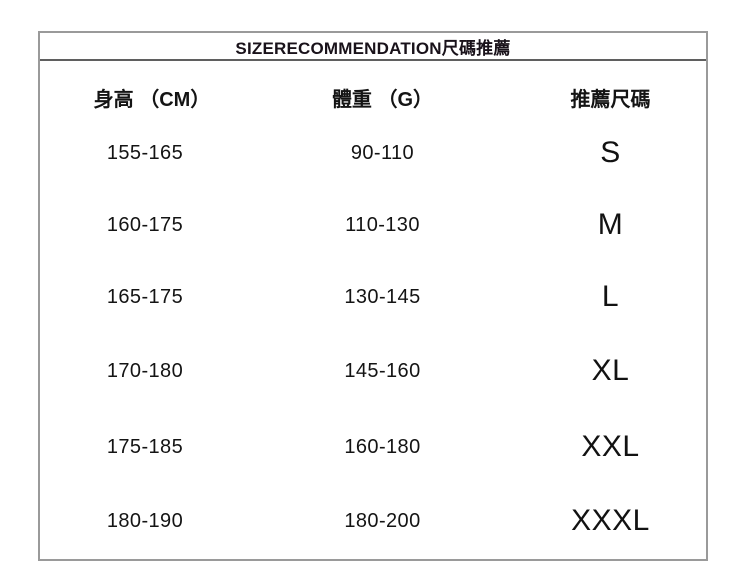 The width and height of the screenshot is (750, 582). I want to click on cell-size-label: L, so click(610, 296).